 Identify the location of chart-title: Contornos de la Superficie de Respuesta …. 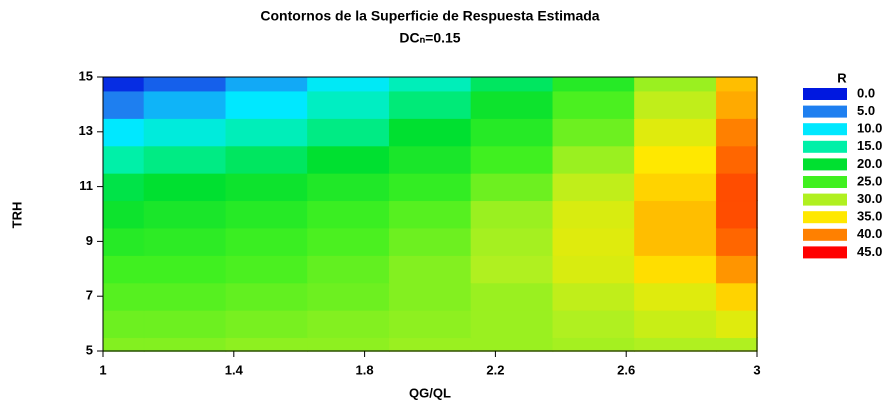
(429, 16).